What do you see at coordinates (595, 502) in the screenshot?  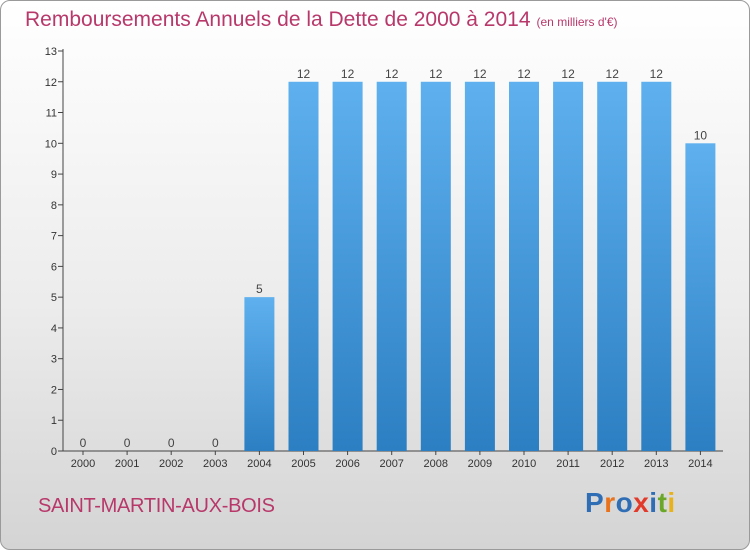 I see `logo-letter: P` at bounding box center [595, 502].